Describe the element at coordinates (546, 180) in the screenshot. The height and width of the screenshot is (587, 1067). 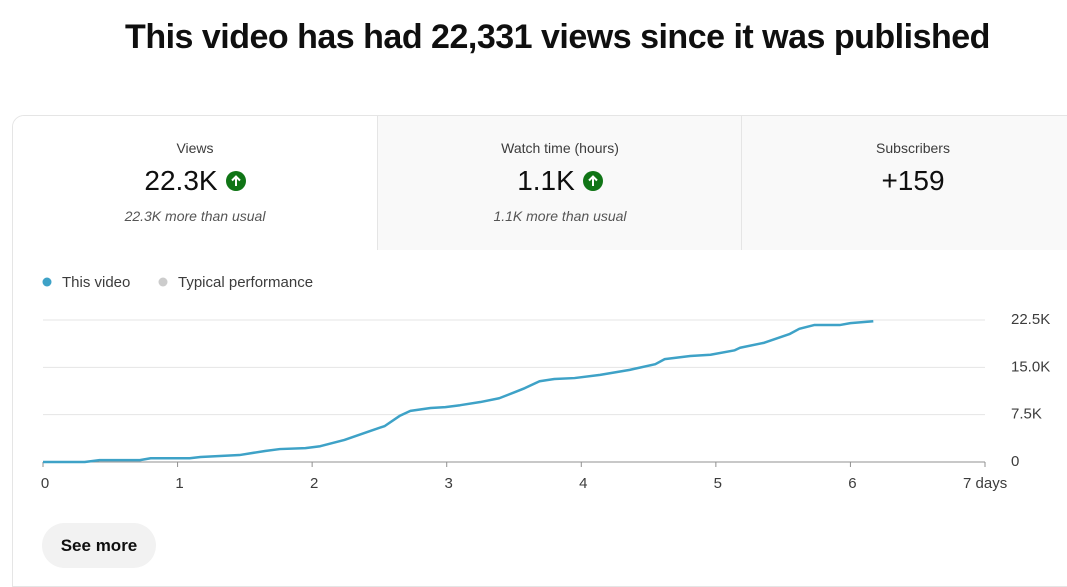
I see `metric-value: 1.1K` at that location.